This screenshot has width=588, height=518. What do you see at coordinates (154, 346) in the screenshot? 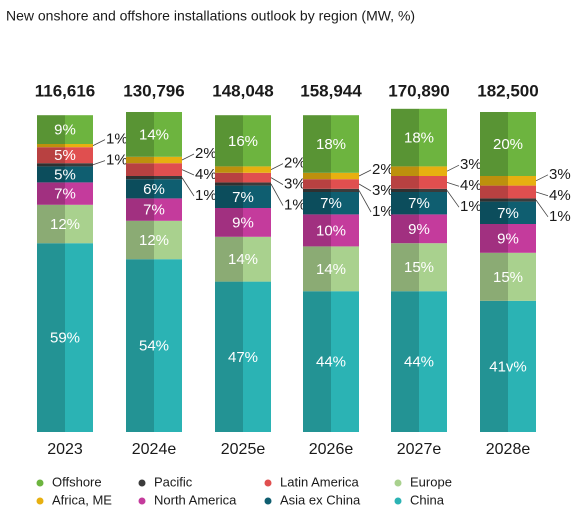
I see `segment-label: 54%` at bounding box center [154, 346].